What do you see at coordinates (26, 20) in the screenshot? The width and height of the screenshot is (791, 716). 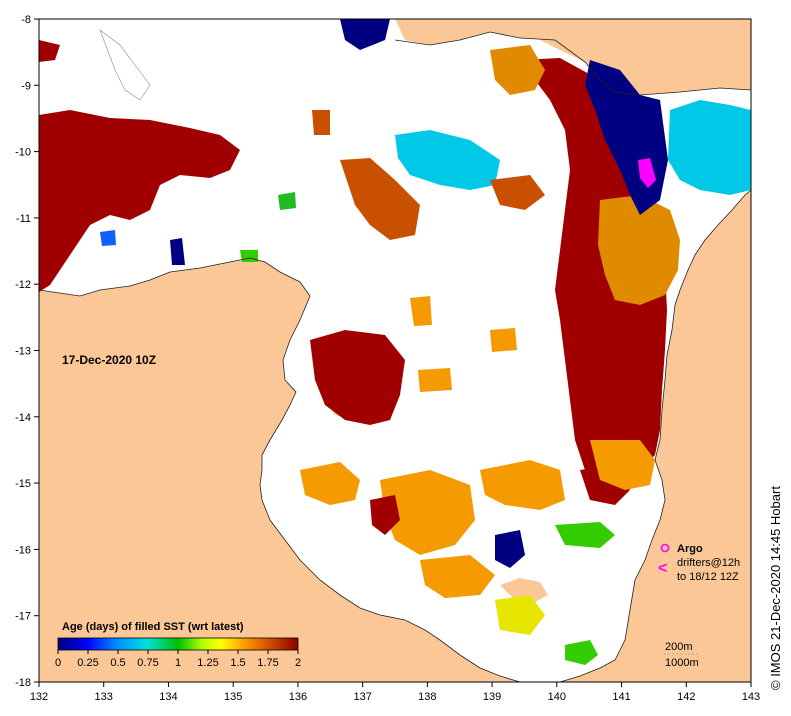 I see `y-tick-label: -8` at bounding box center [26, 20].